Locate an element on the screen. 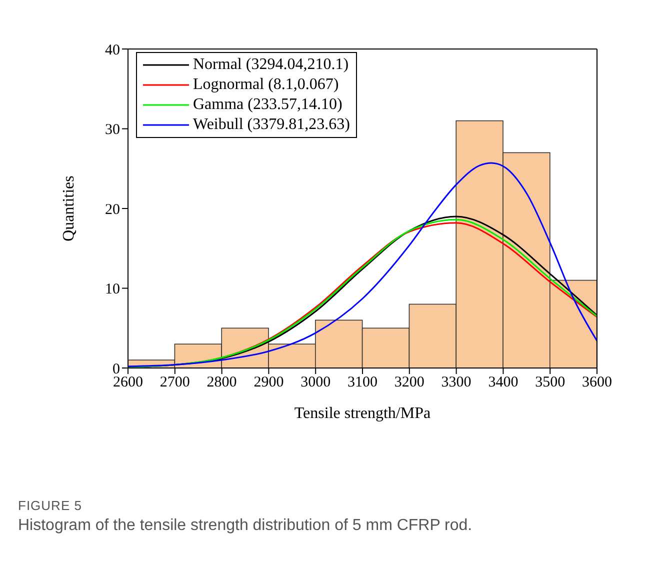 This screenshot has width=652, height=584. x-tick-label: 3400 is located at coordinates (503, 382).